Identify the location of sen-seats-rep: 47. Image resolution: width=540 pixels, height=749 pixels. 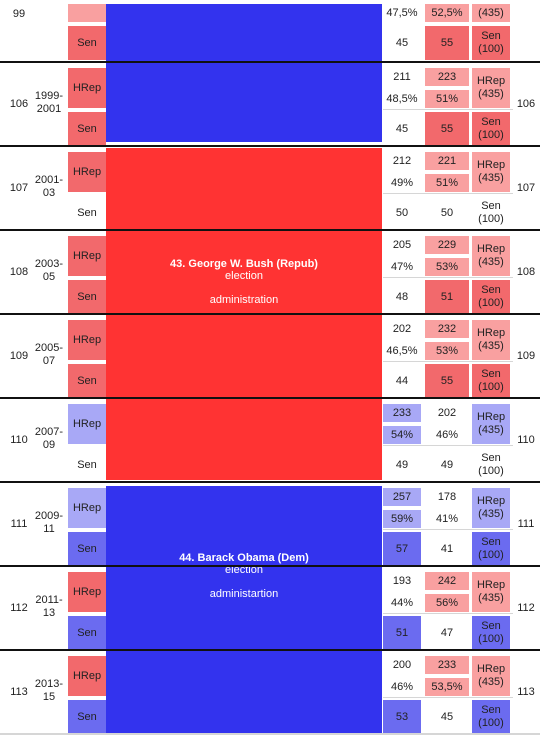
(447, 633).